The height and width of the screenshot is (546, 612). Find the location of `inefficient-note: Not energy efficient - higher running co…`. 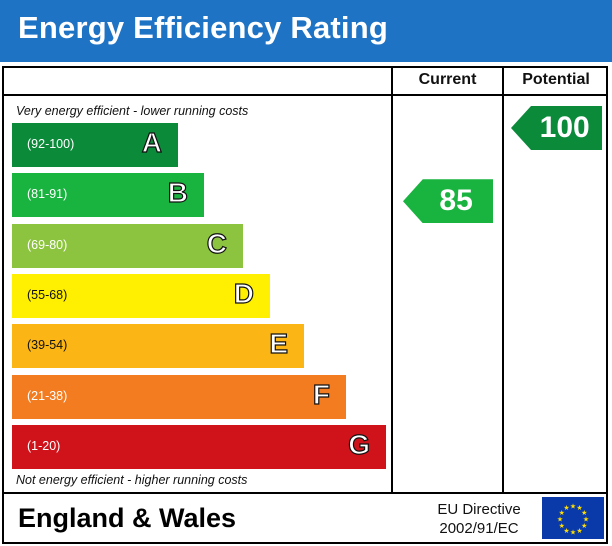

inefficient-note: Not energy efficient - higher running co… is located at coordinates (132, 480).